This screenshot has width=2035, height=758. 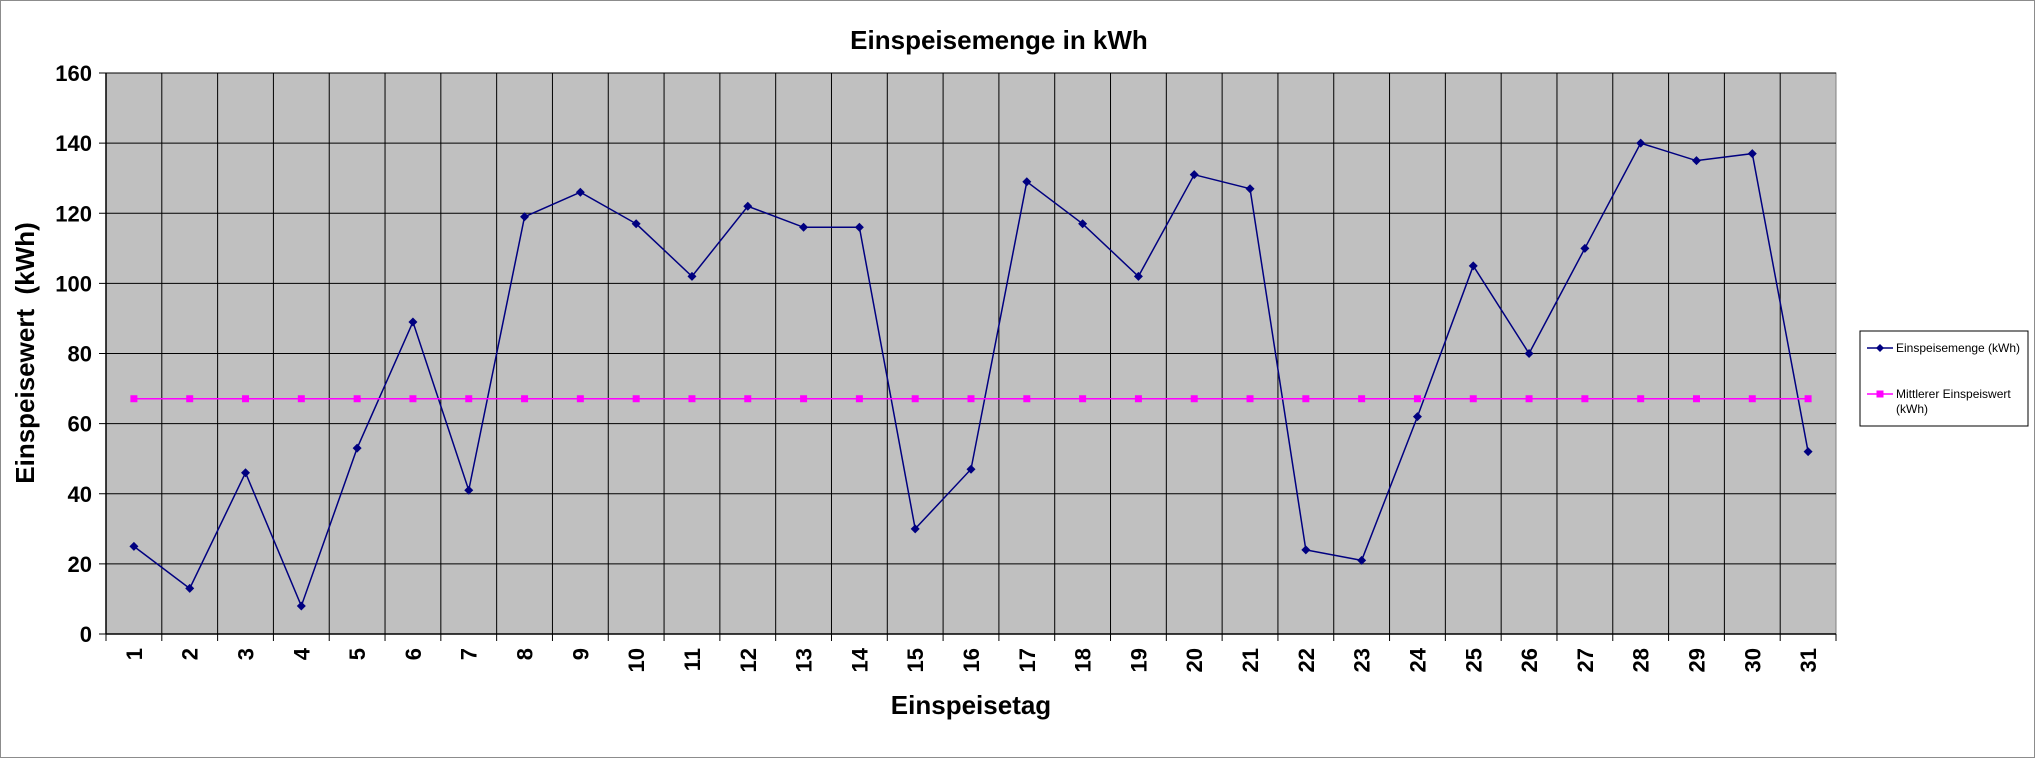 I want to click on x-tick-label: 8, so click(x=525, y=654).